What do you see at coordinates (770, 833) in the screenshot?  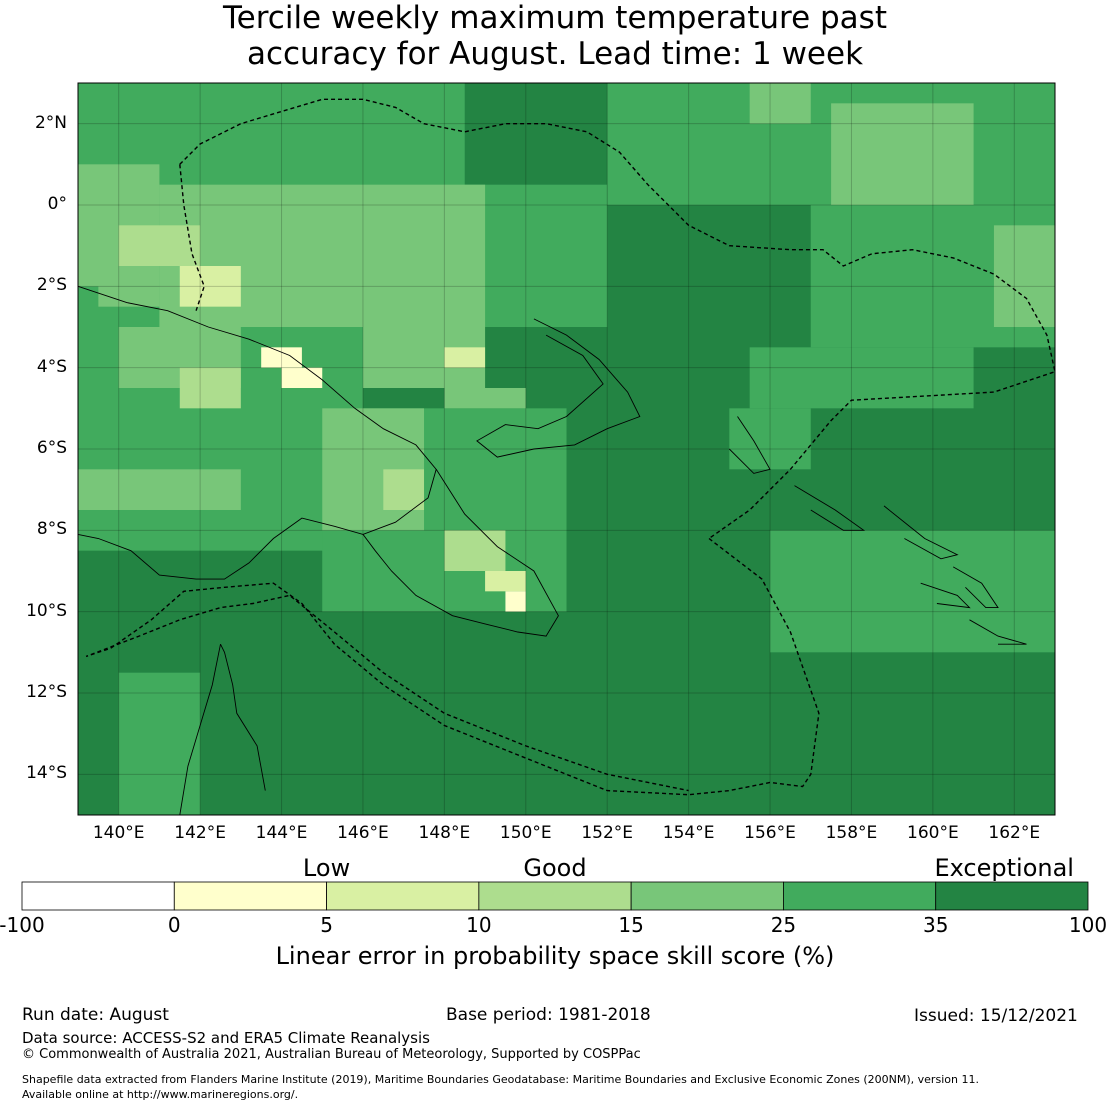 I see `x-tick-label: 156°E` at bounding box center [770, 833].